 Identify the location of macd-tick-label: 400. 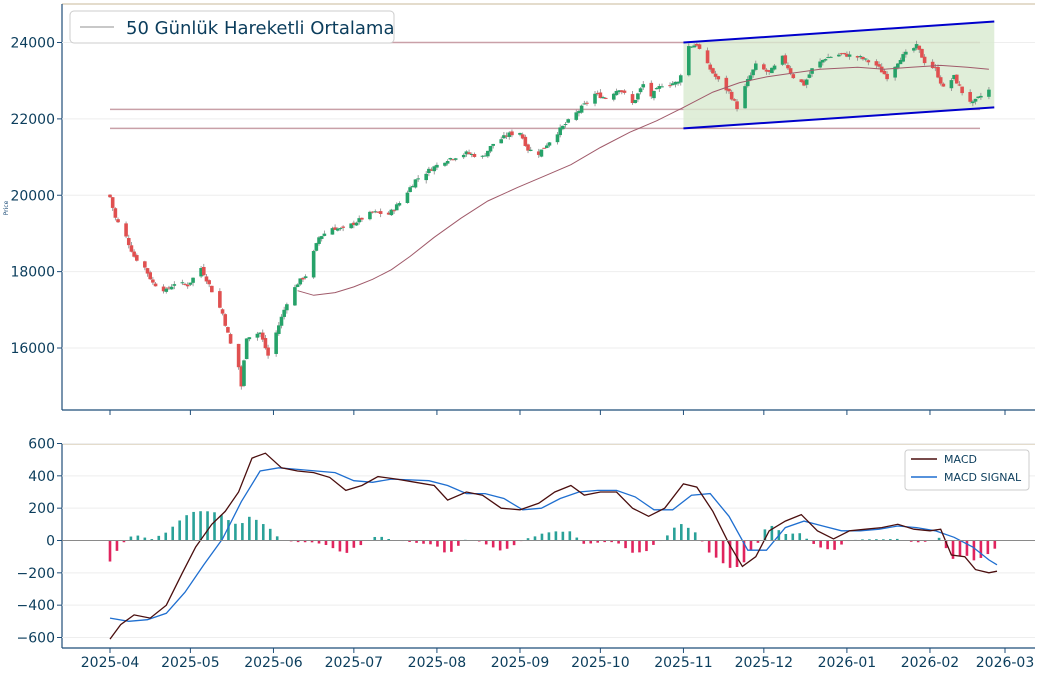
(41, 477).